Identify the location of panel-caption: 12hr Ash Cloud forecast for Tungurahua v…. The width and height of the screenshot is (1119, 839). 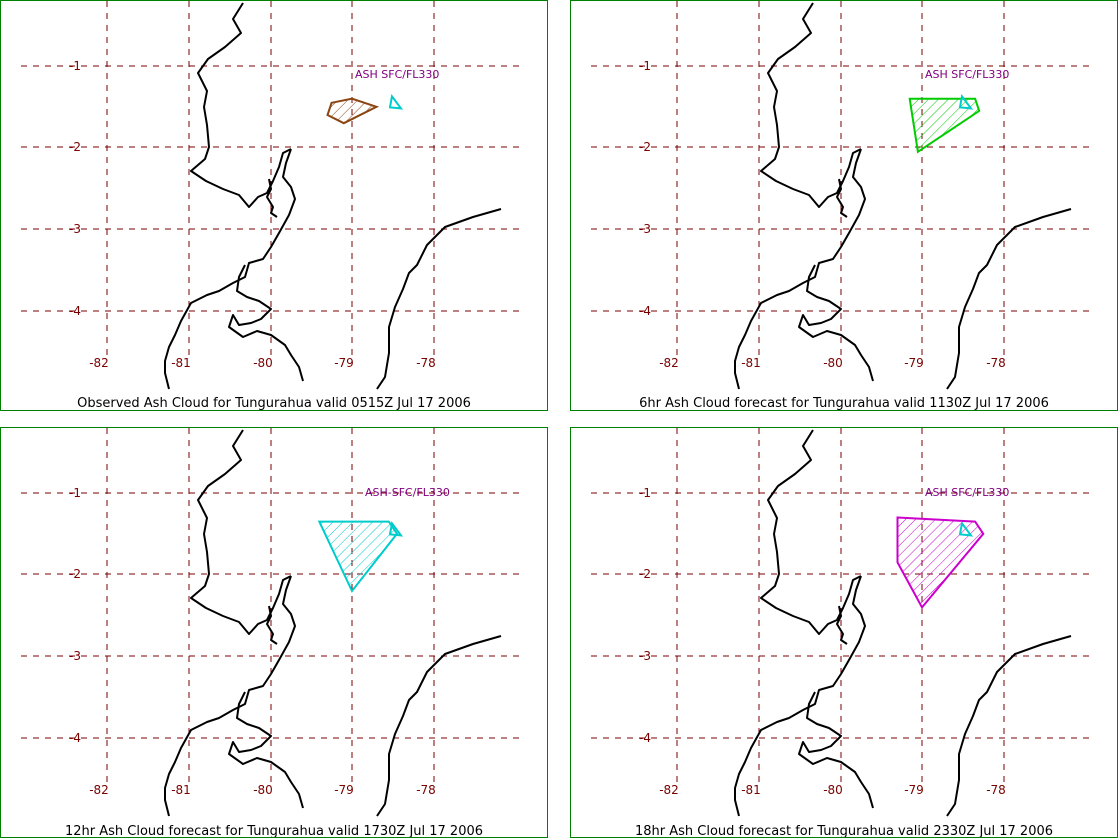
(274, 831).